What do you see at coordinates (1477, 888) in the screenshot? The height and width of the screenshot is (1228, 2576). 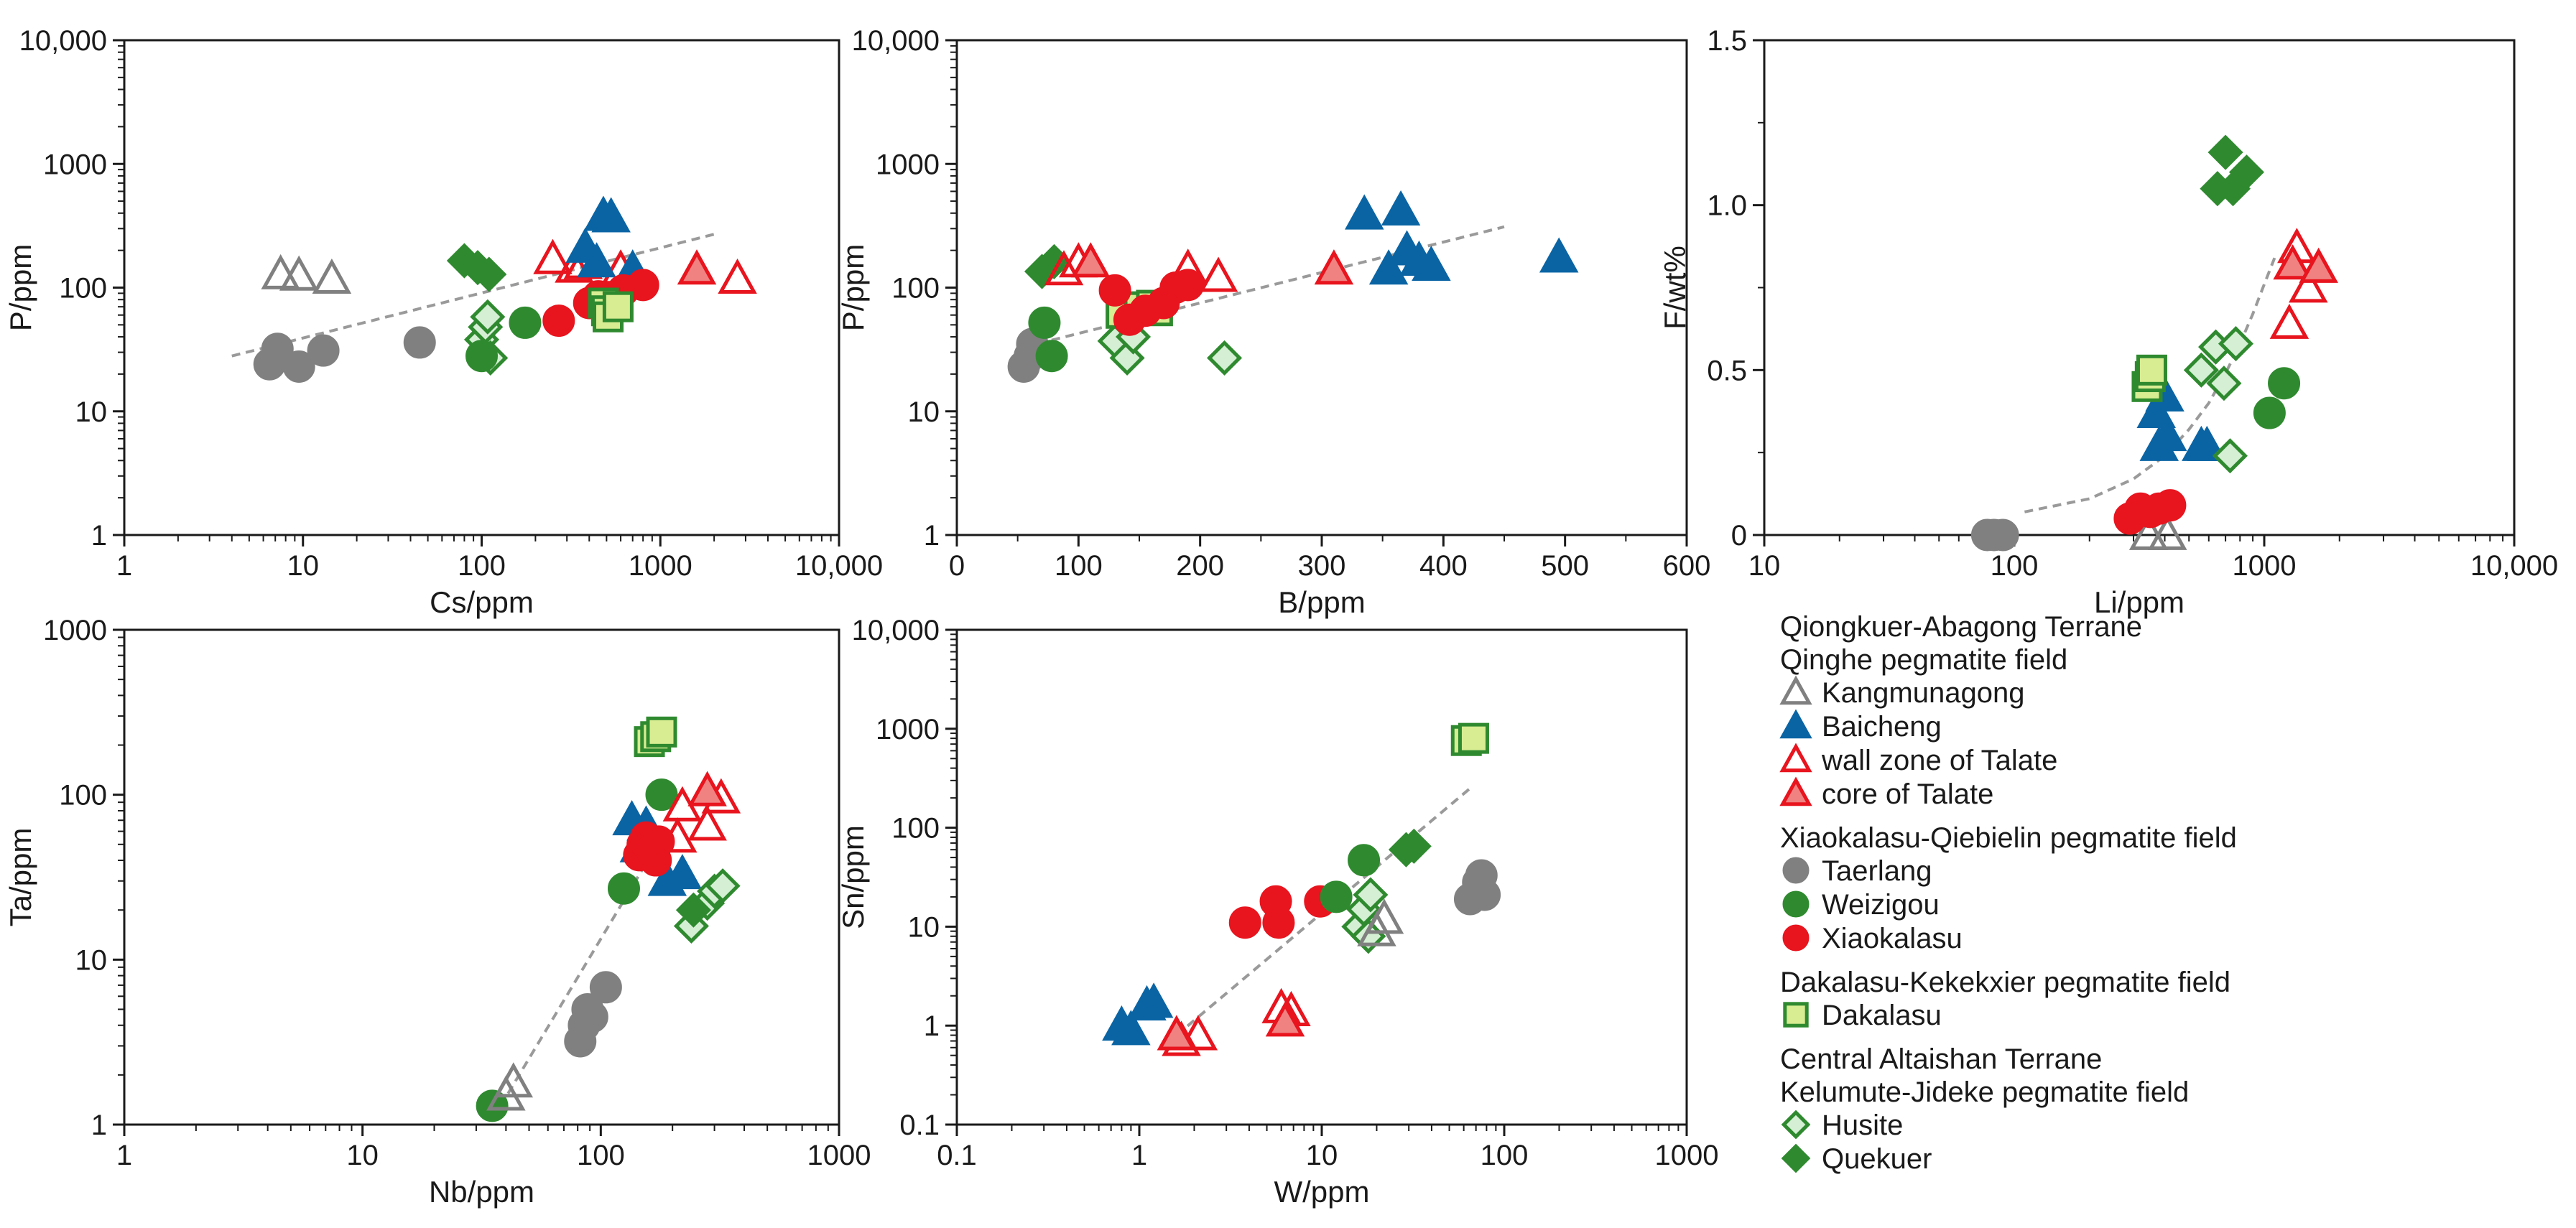 I see `series-w_sn-taerlang` at bounding box center [1477, 888].